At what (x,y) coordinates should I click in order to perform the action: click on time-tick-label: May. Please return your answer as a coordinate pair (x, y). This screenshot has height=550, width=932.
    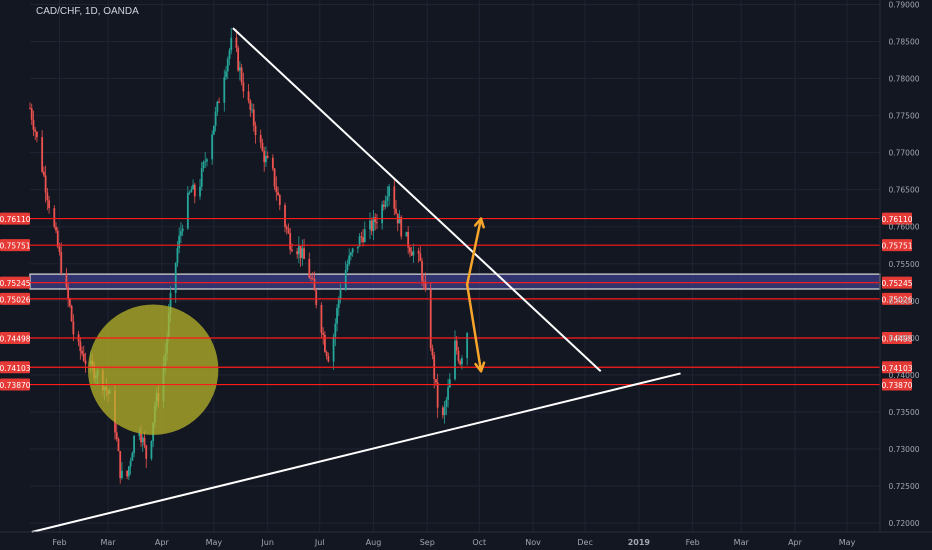
    Looking at the image, I should click on (847, 542).